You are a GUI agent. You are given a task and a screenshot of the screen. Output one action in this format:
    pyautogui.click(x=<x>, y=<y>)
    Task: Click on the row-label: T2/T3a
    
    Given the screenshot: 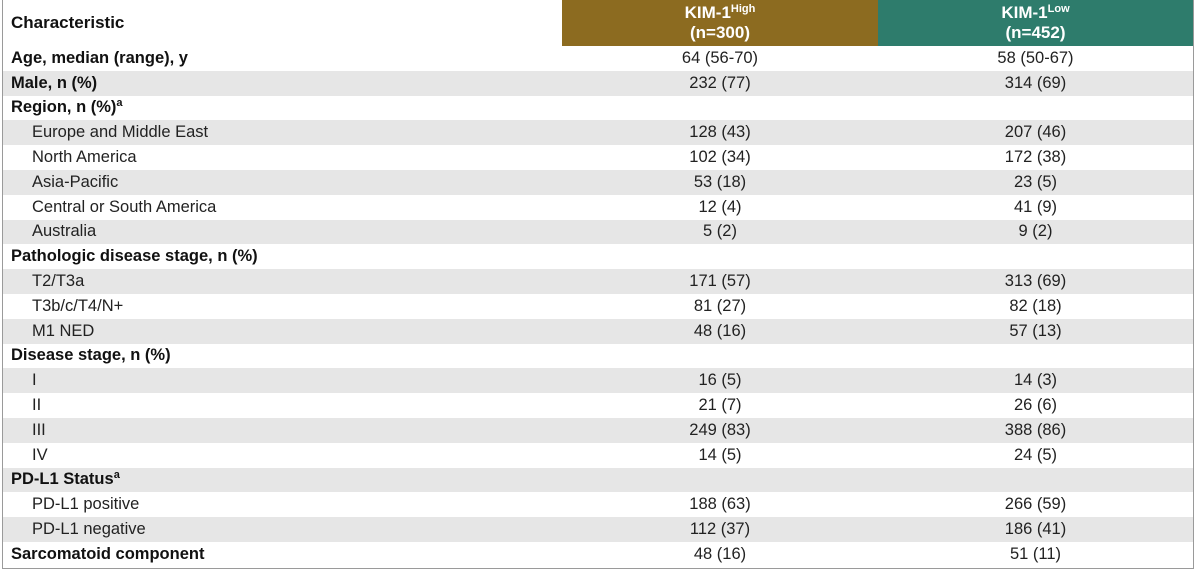 What is the action you would take?
    pyautogui.click(x=282, y=281)
    